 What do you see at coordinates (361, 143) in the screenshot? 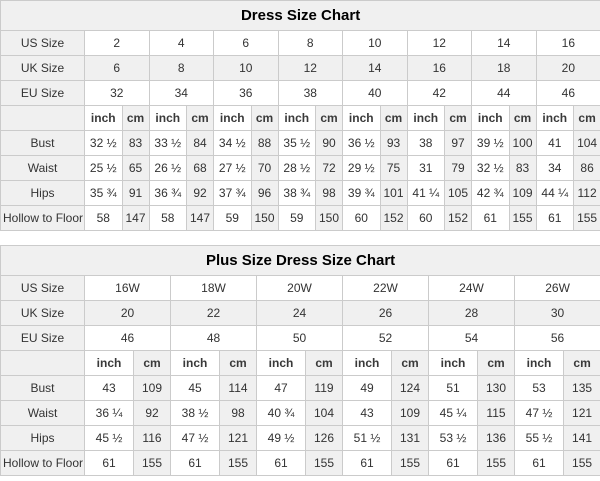
I see `measurement-cell: 36 ½` at bounding box center [361, 143].